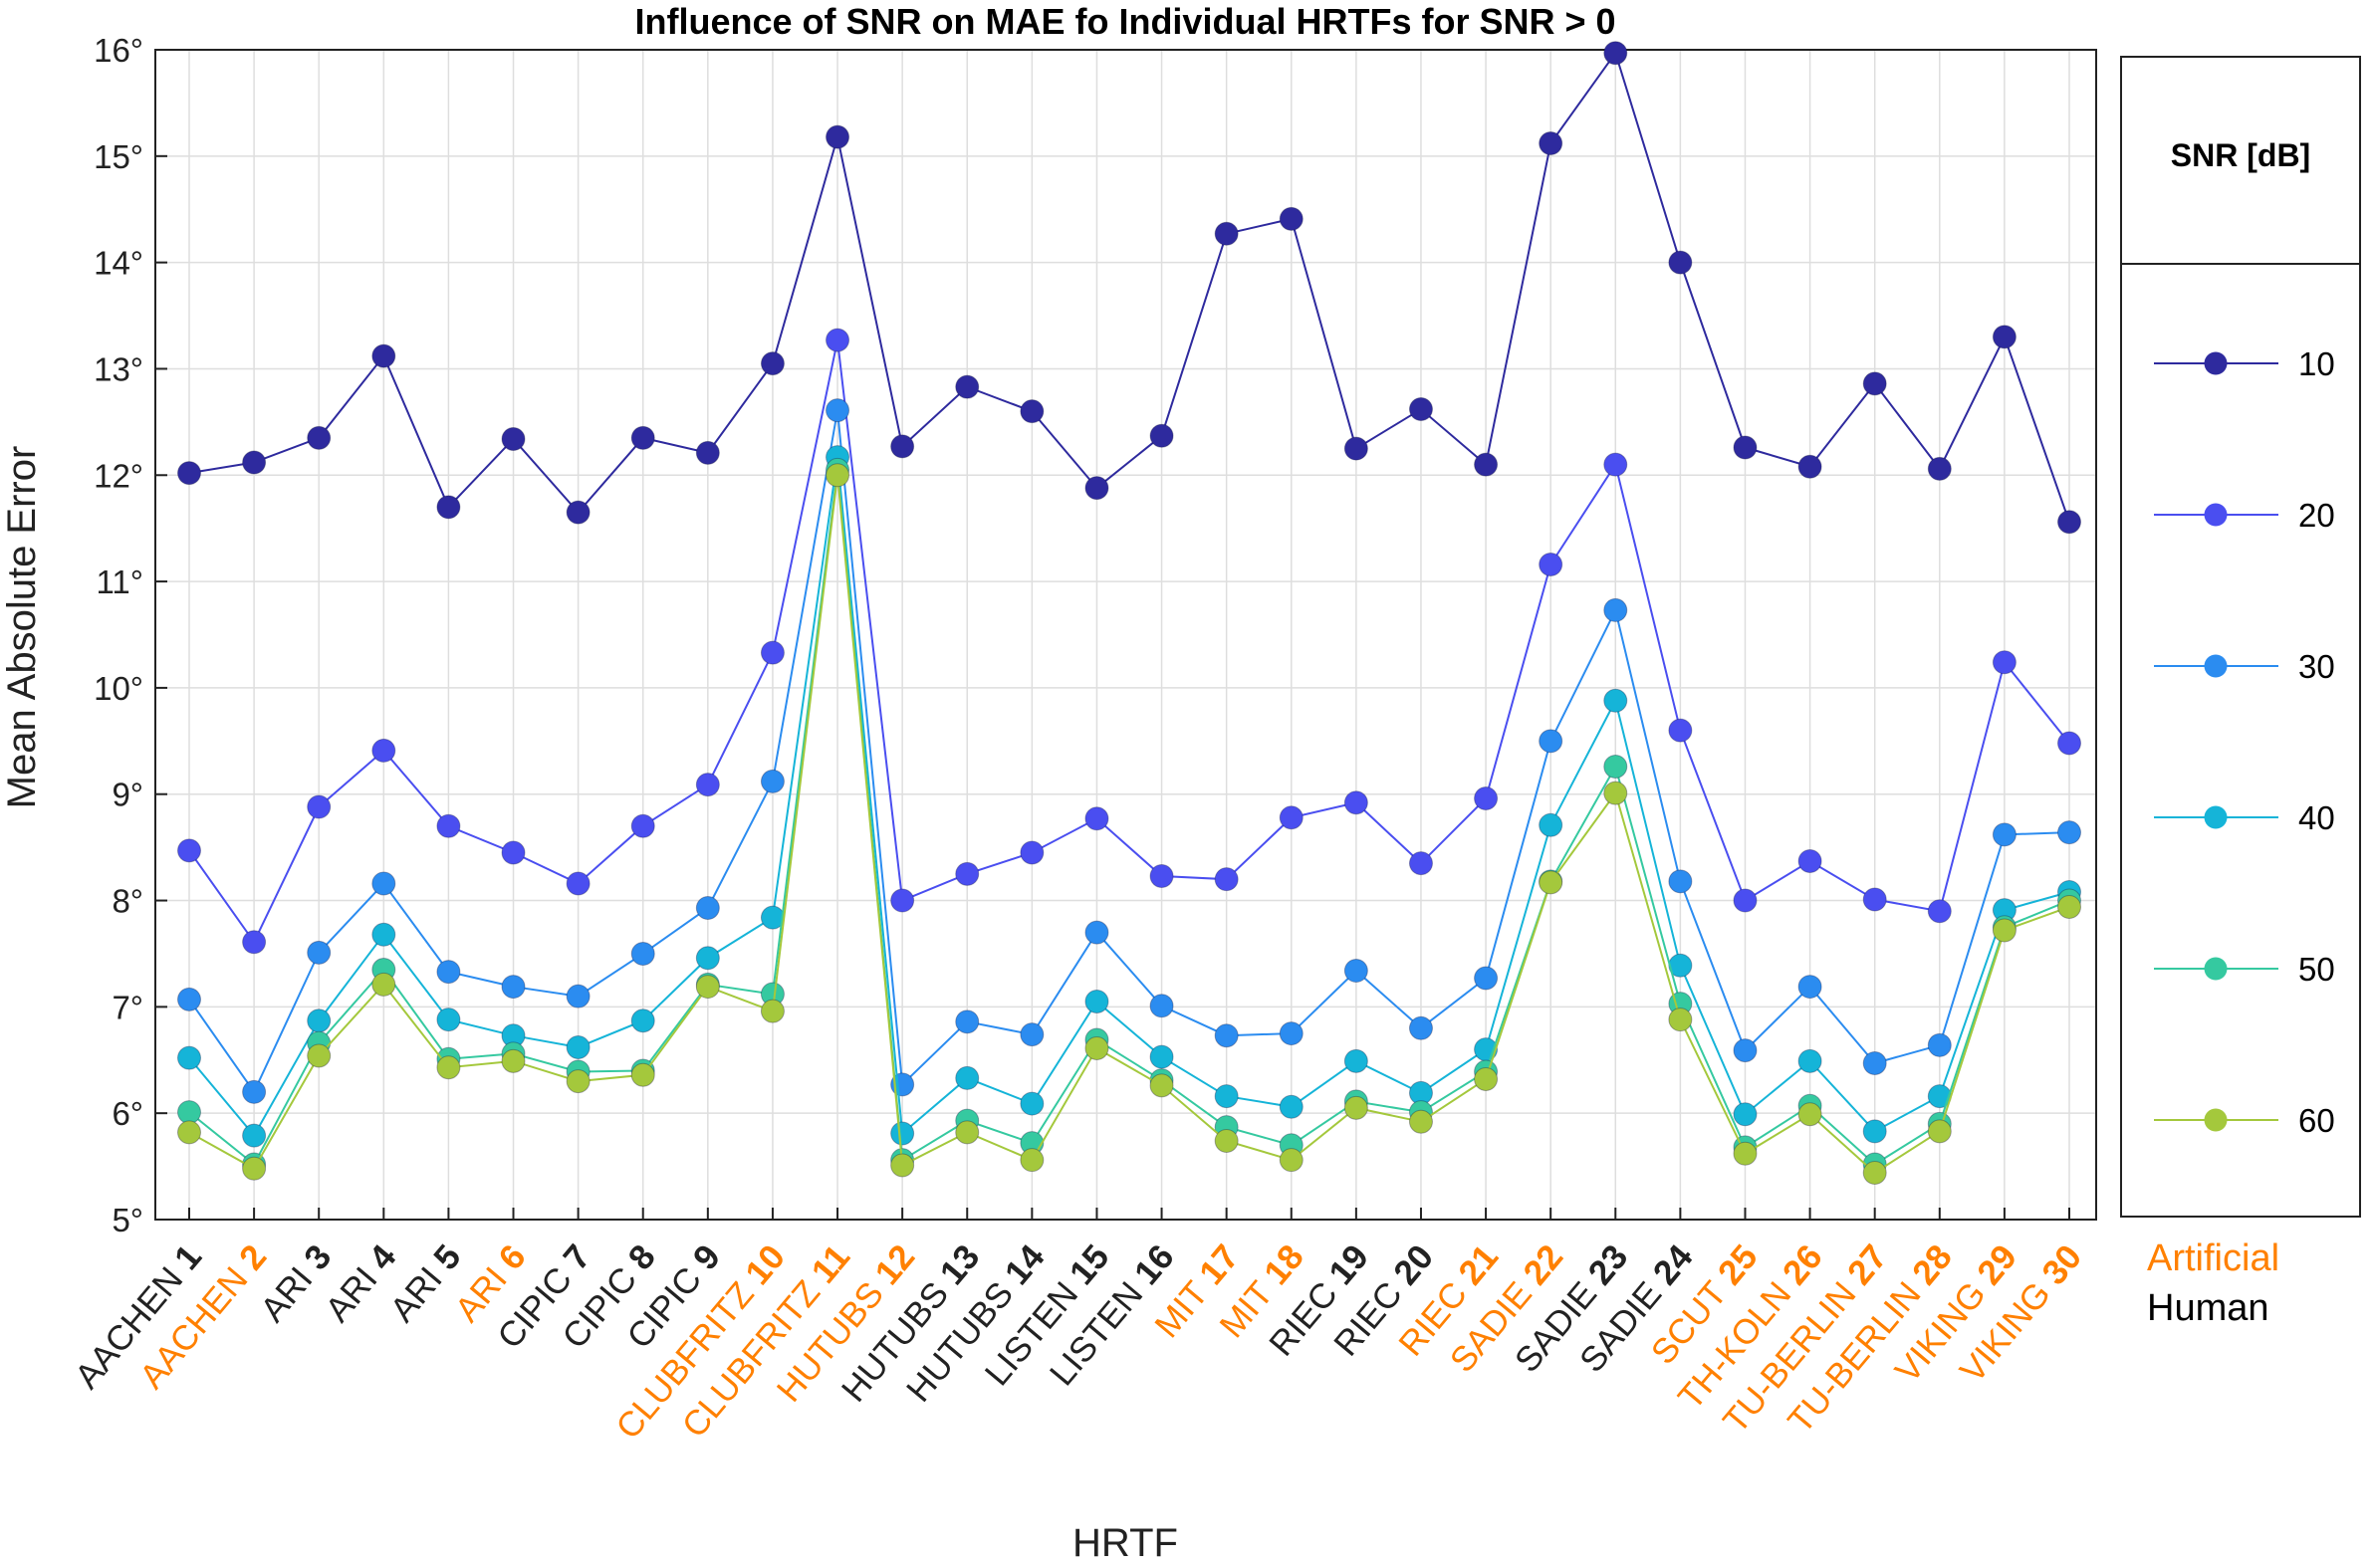  Describe the element at coordinates (128, 795) in the screenshot. I see `y-tick-label: 9°` at that location.